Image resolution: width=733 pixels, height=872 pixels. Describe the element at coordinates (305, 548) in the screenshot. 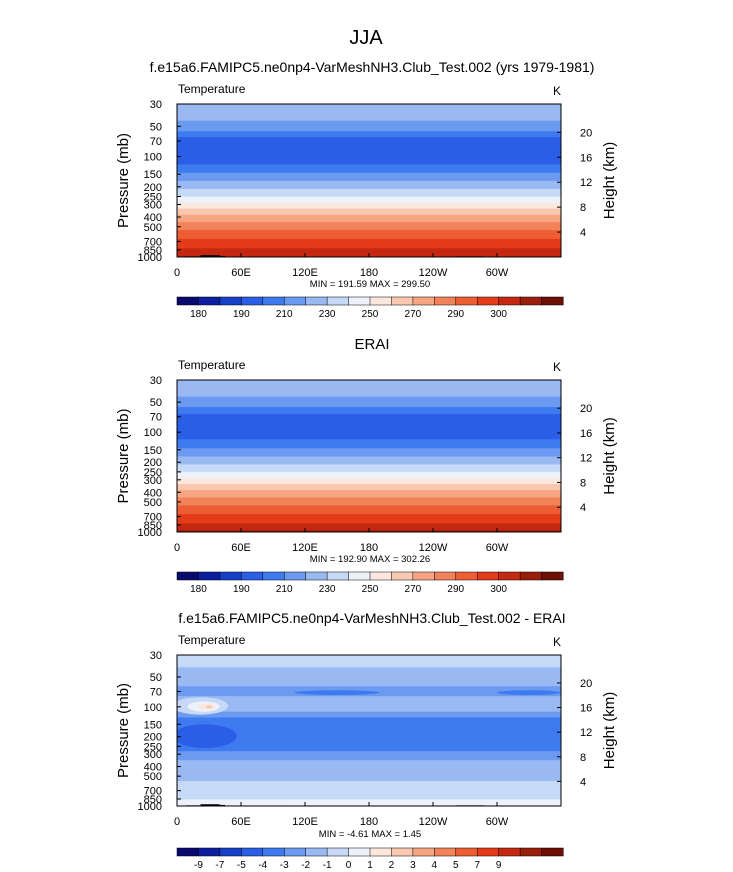

I see `x-tick-label-2: 120E` at that location.